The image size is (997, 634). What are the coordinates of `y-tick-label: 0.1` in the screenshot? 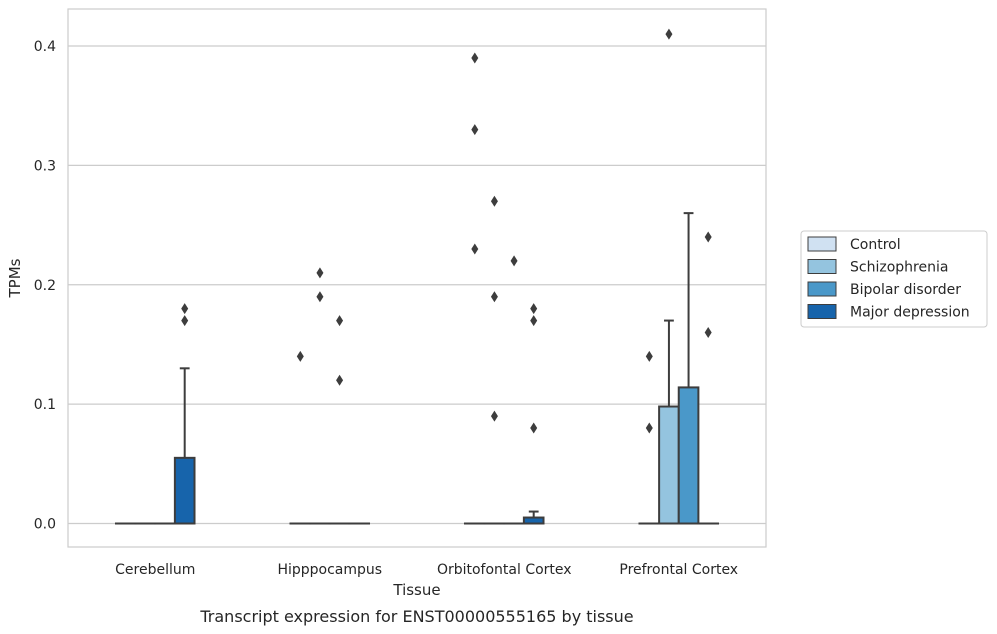 It's located at (45, 405).